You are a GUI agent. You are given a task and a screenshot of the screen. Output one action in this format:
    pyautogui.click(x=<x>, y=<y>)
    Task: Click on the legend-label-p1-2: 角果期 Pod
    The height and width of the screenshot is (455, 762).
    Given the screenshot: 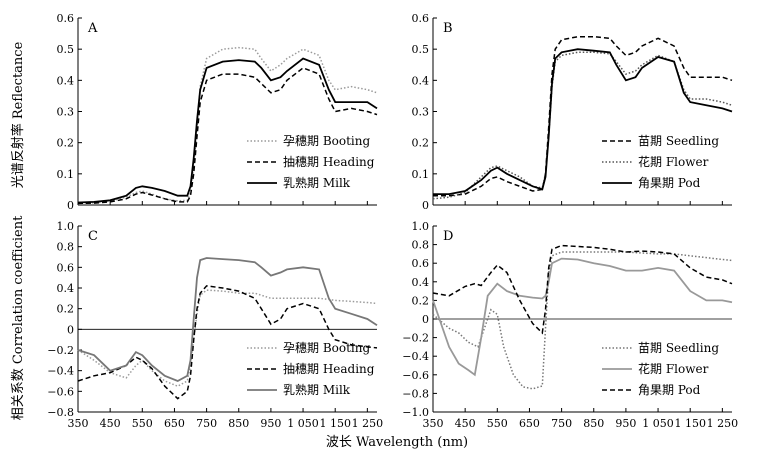 What is the action you would take?
    pyautogui.click(x=669, y=183)
    